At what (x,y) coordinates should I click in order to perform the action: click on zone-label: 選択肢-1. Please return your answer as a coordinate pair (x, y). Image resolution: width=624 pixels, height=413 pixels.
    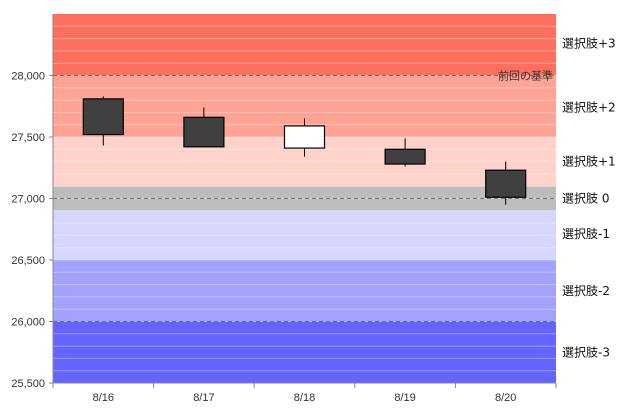
    Looking at the image, I should click on (586, 233).